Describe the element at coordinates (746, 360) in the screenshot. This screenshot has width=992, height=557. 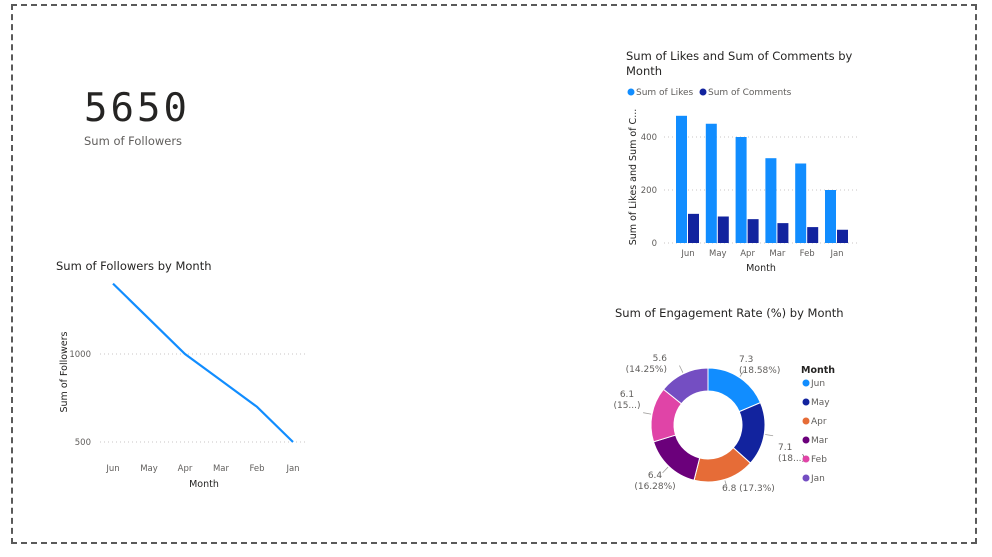
I see `donut-data-label: 7.3` at that location.